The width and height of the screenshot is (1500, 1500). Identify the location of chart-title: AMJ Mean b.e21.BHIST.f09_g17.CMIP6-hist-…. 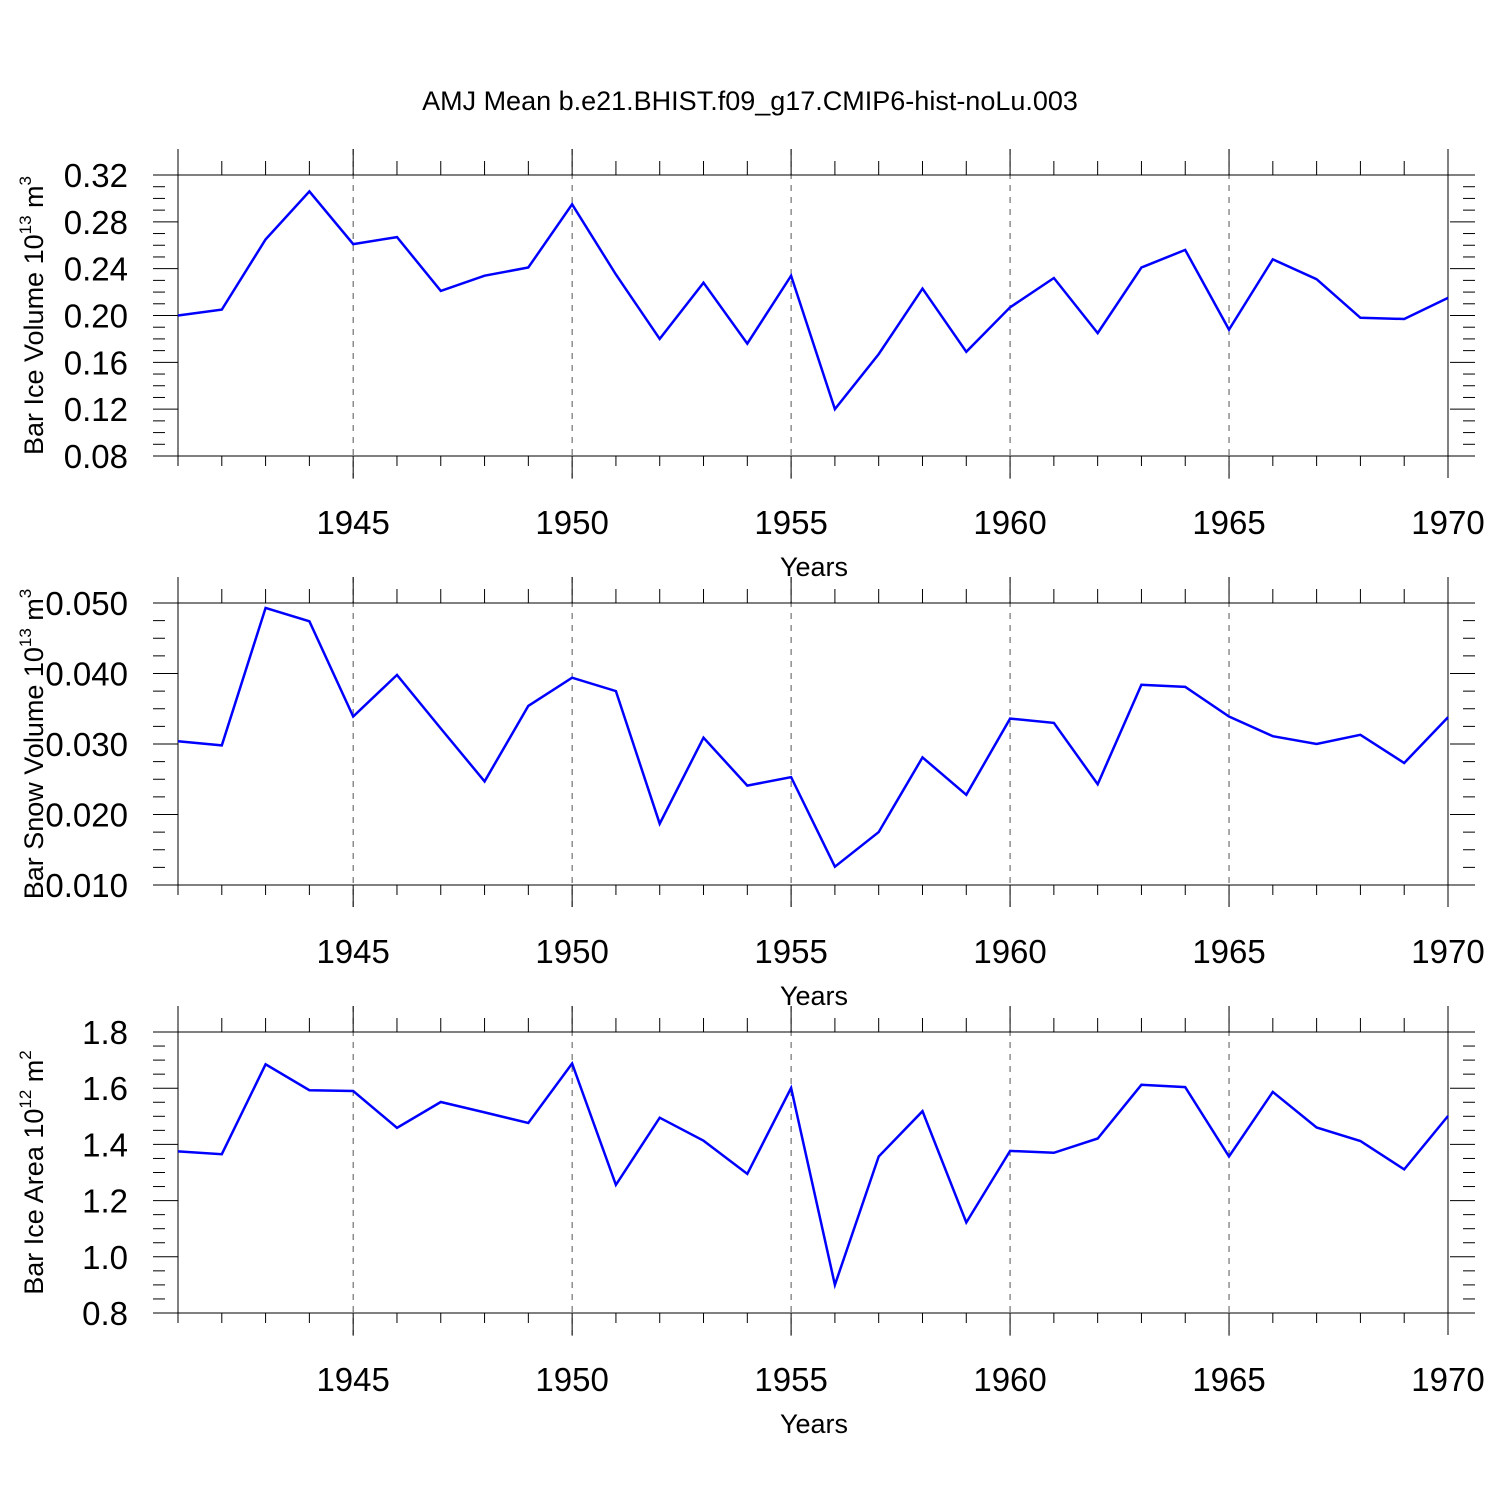
(750, 101).